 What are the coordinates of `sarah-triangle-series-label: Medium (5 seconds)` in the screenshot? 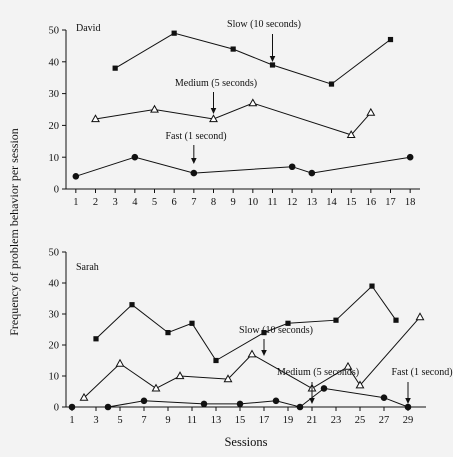 It's located at (318, 372).